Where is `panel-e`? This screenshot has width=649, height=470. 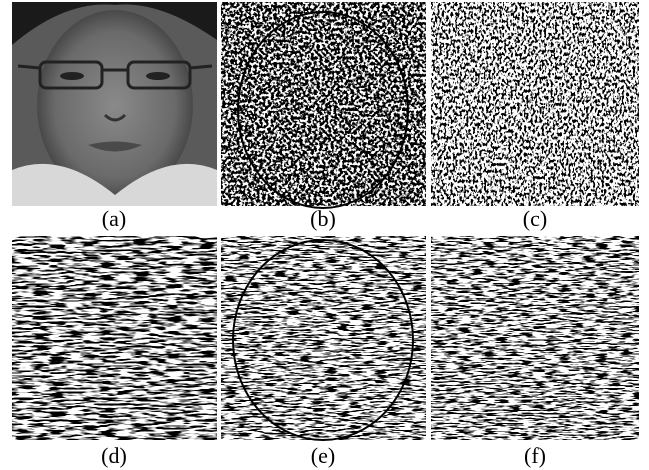 panel-e is located at coordinates (323, 338).